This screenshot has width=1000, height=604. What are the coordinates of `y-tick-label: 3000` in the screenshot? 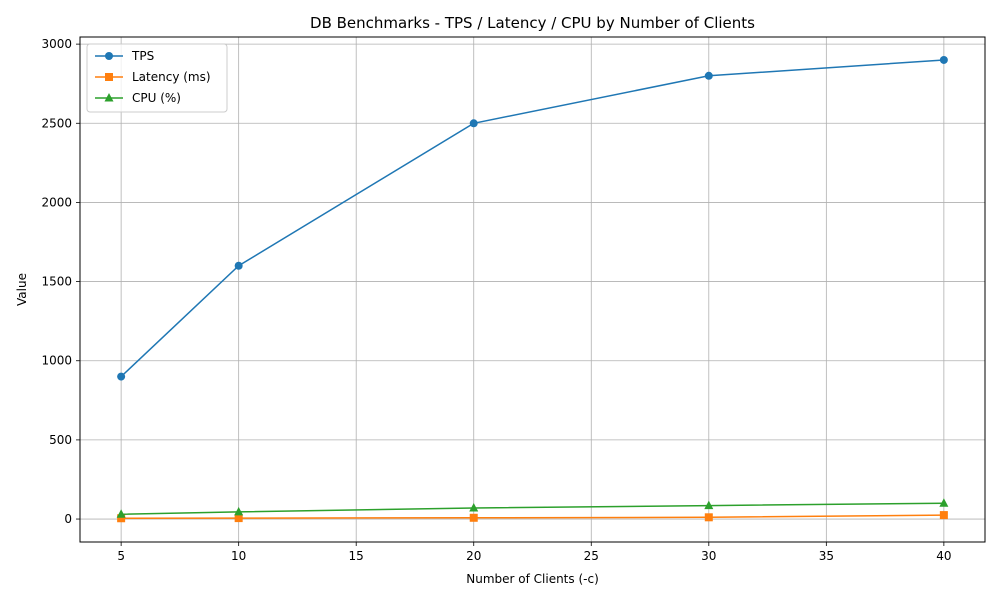 It's located at (56, 44).